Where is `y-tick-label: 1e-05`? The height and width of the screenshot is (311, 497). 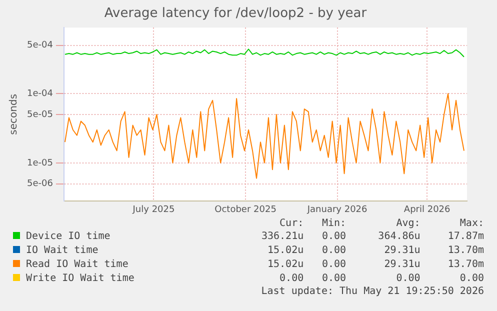 y-tick-label: 1e-05 is located at coordinates (39, 163).